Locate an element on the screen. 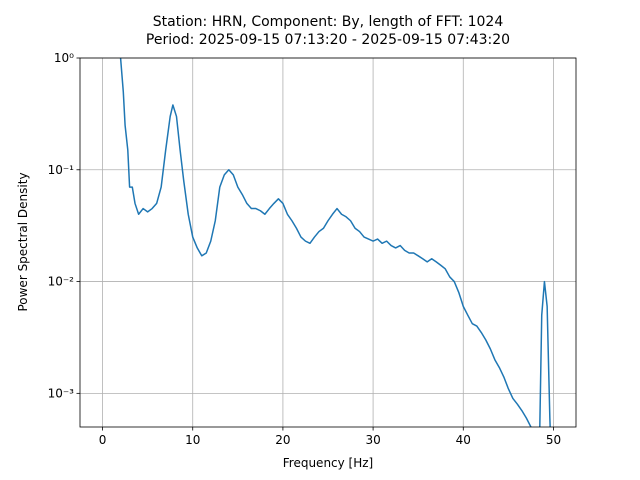 Image resolution: width=640 pixels, height=480 pixels. y-tick-label: 10⁻² is located at coordinates (61, 282).